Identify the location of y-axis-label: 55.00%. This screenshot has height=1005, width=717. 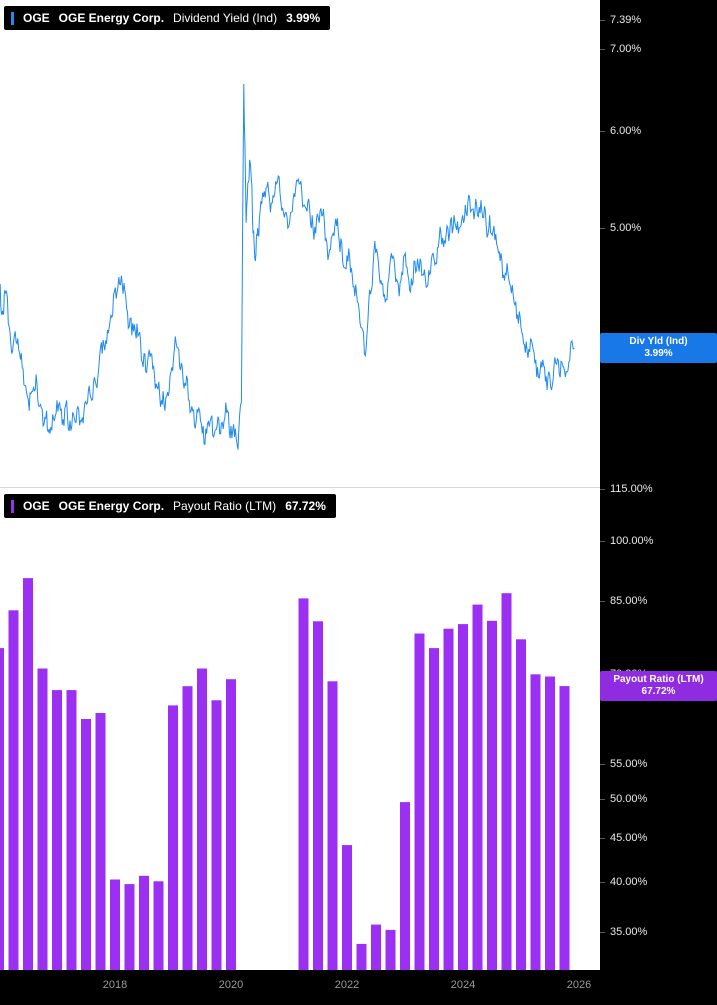
(623, 764).